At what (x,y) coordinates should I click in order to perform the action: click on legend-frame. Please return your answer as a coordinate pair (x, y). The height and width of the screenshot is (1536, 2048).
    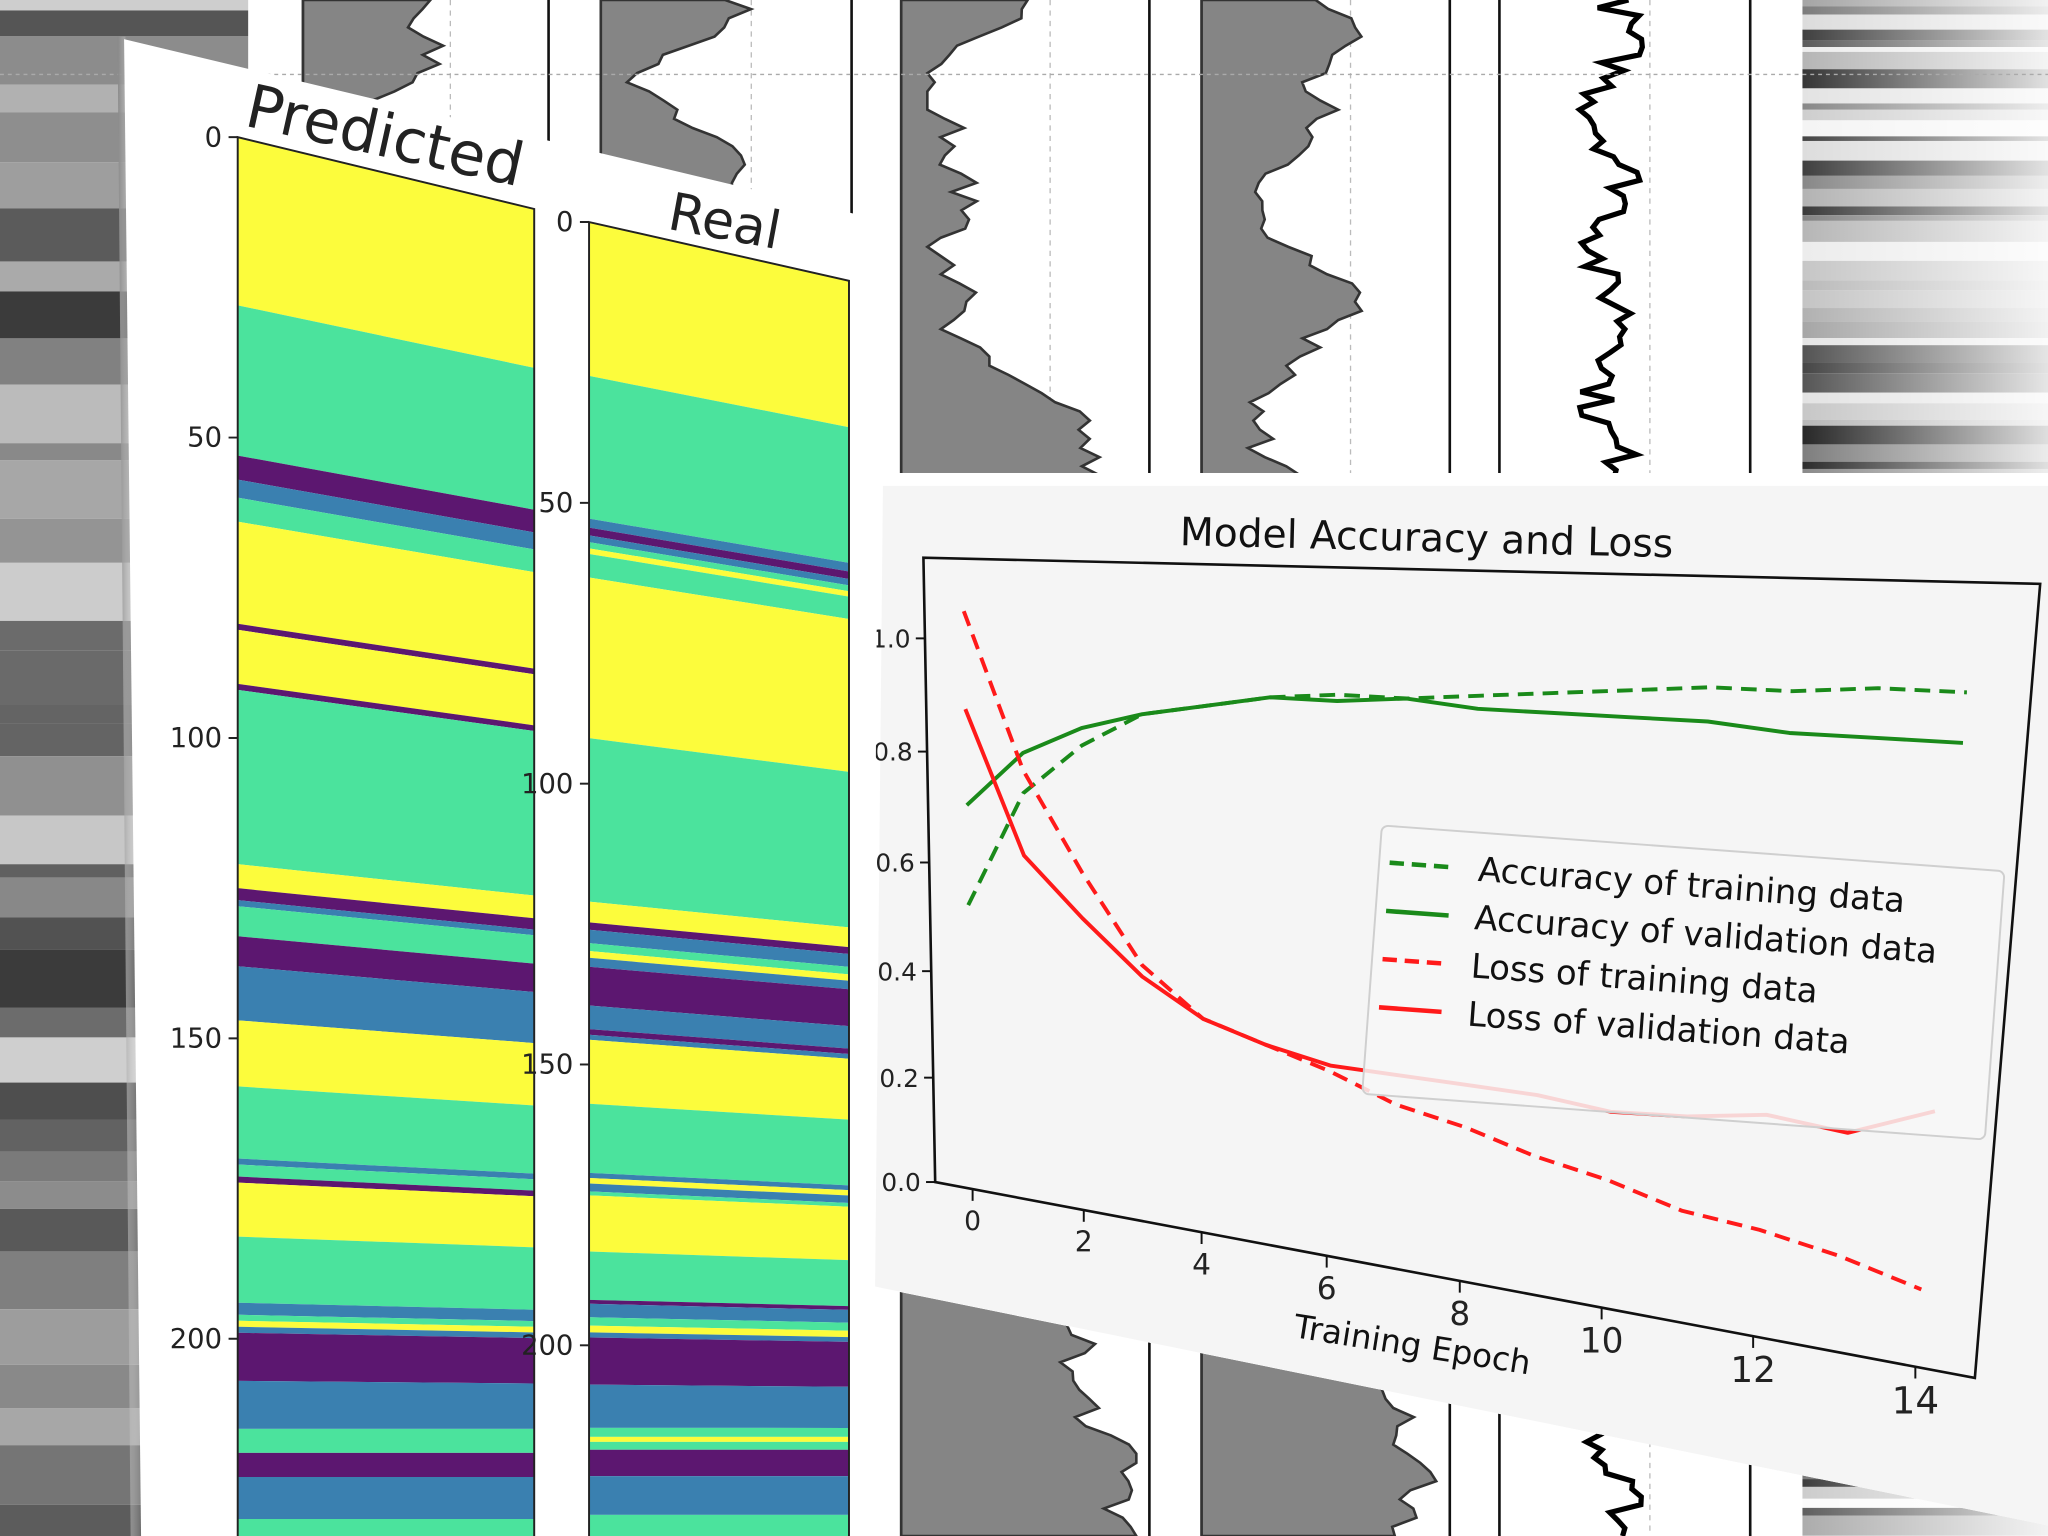
    Looking at the image, I should click on (1683, 982).